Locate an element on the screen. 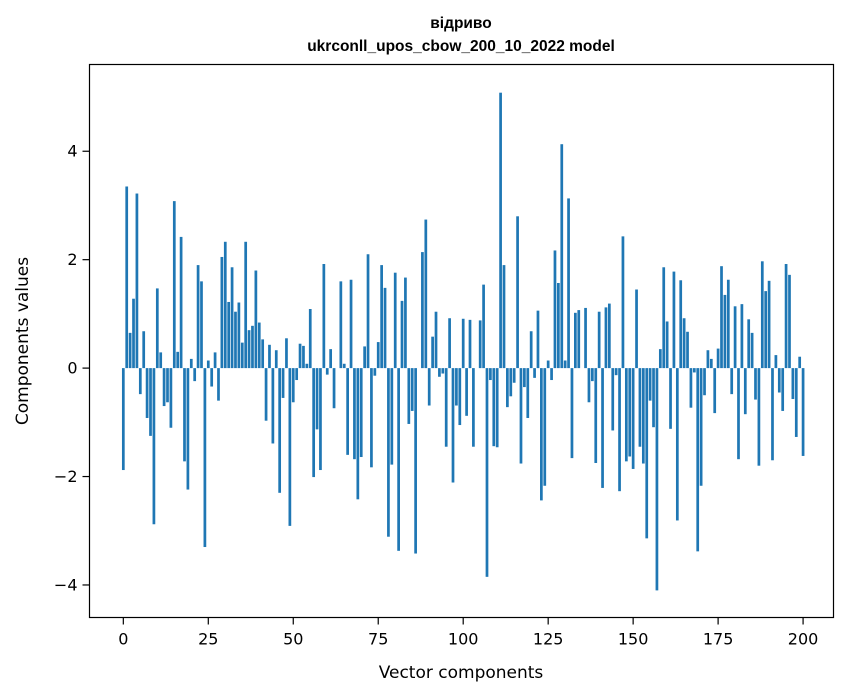 The height and width of the screenshot is (696, 847). chart-subtitle: ukrconll_upos_cbow_200_10_2022 model is located at coordinates (461, 46).